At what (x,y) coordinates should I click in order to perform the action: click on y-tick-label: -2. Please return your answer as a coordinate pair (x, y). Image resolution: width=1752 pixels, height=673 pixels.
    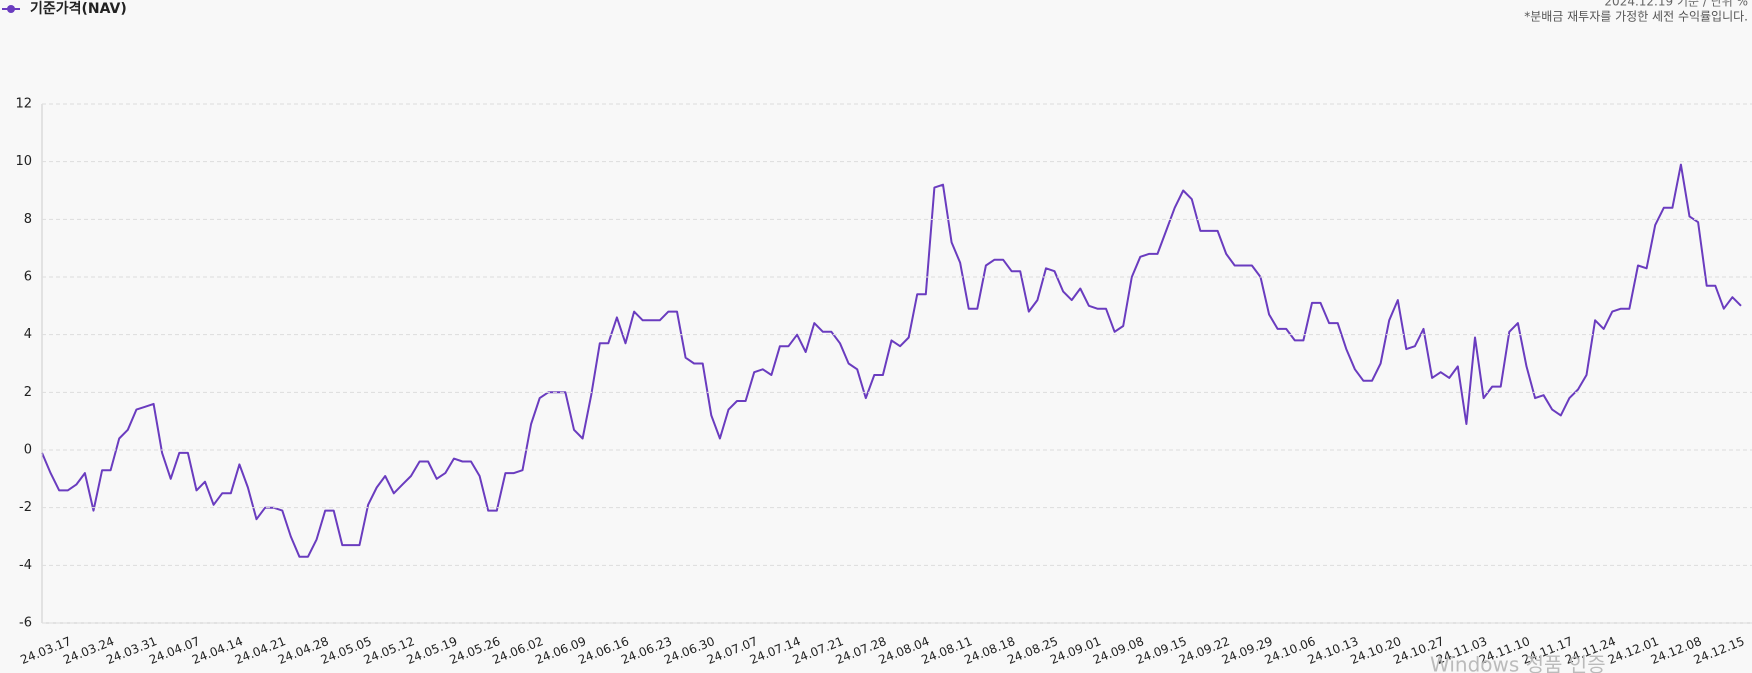
    Looking at the image, I should click on (25, 507).